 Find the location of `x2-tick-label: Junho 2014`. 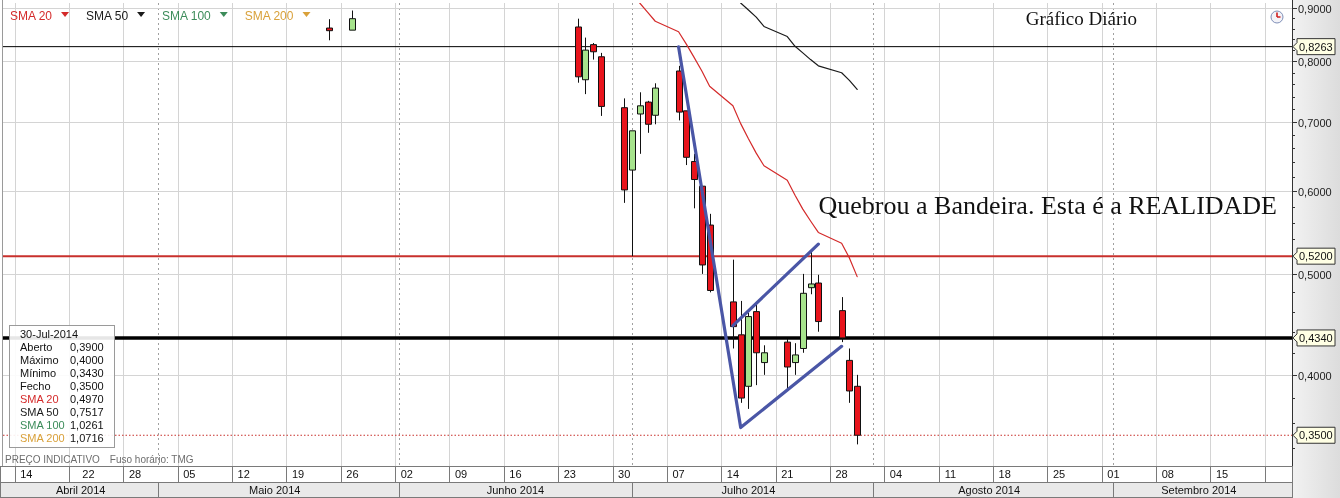

x2-tick-label: Junho 2014 is located at coordinates (515, 490).